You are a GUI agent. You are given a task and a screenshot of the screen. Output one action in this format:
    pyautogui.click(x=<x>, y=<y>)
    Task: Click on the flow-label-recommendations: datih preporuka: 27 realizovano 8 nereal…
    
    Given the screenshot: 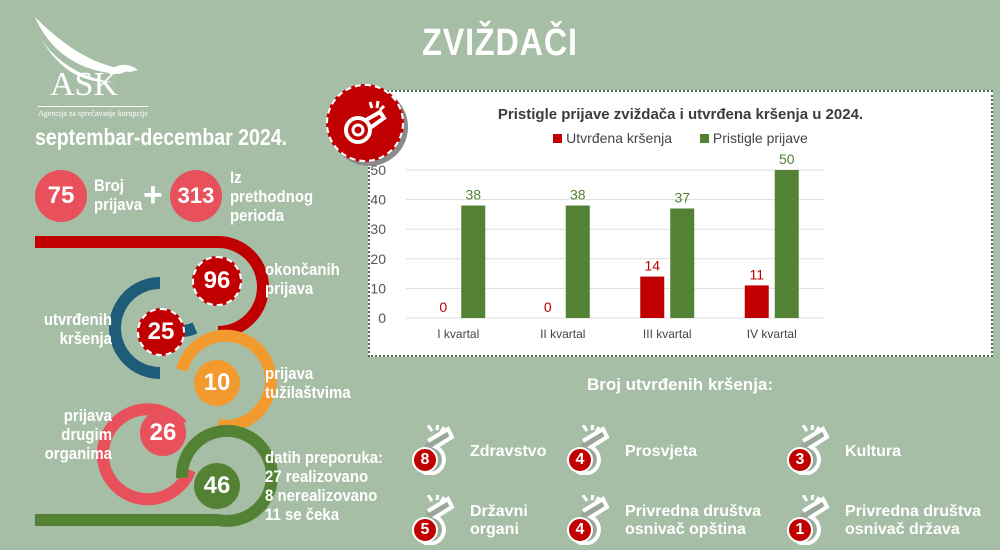 What is the action you would take?
    pyautogui.click(x=335, y=486)
    